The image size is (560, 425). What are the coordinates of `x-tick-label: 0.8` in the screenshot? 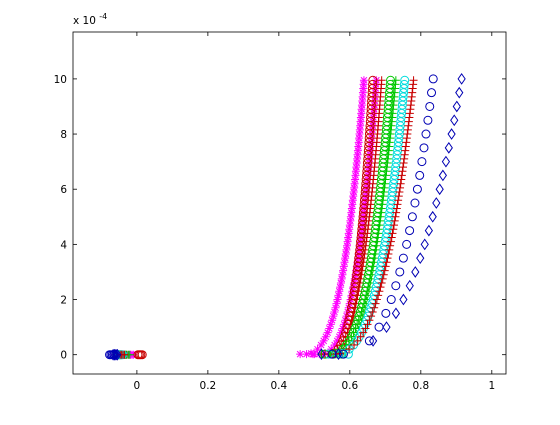 It's located at (420, 386).